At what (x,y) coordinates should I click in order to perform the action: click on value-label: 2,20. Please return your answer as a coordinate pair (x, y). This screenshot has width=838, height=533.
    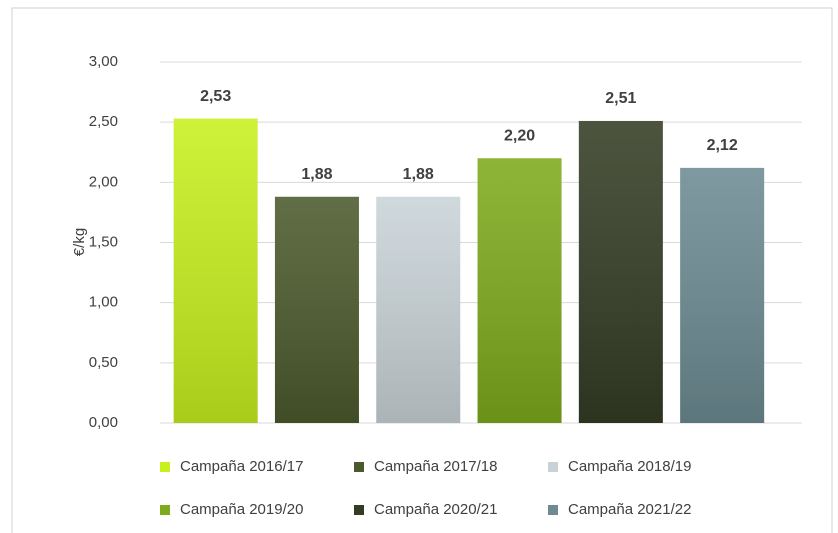
    Looking at the image, I should click on (519, 135).